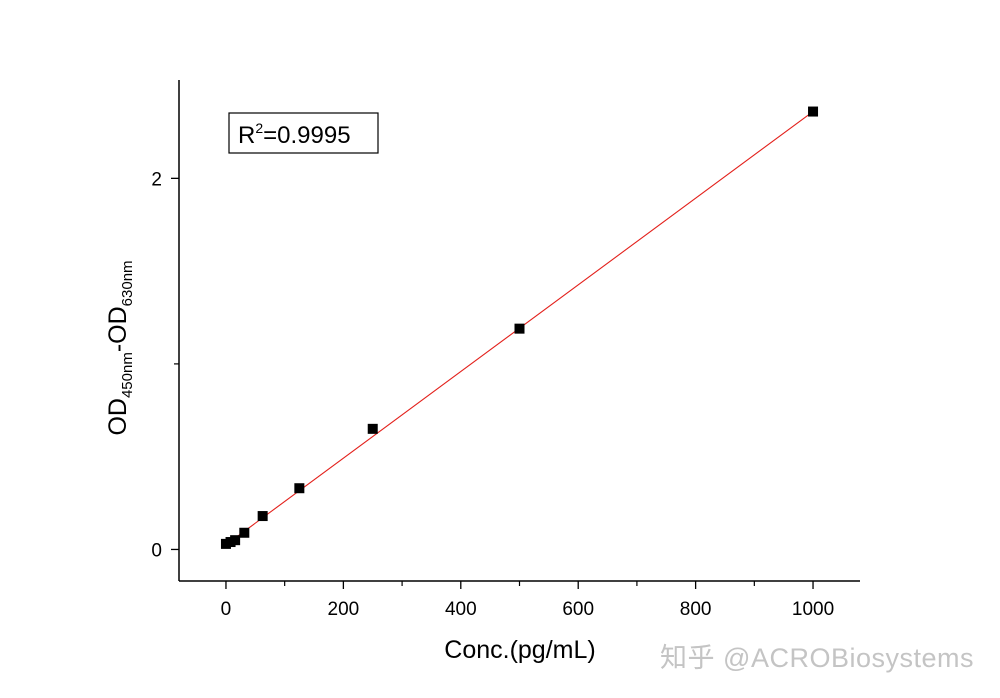 Image resolution: width=1000 pixels, height=698 pixels. I want to click on y-label-sep: -OD, so click(118, 329).